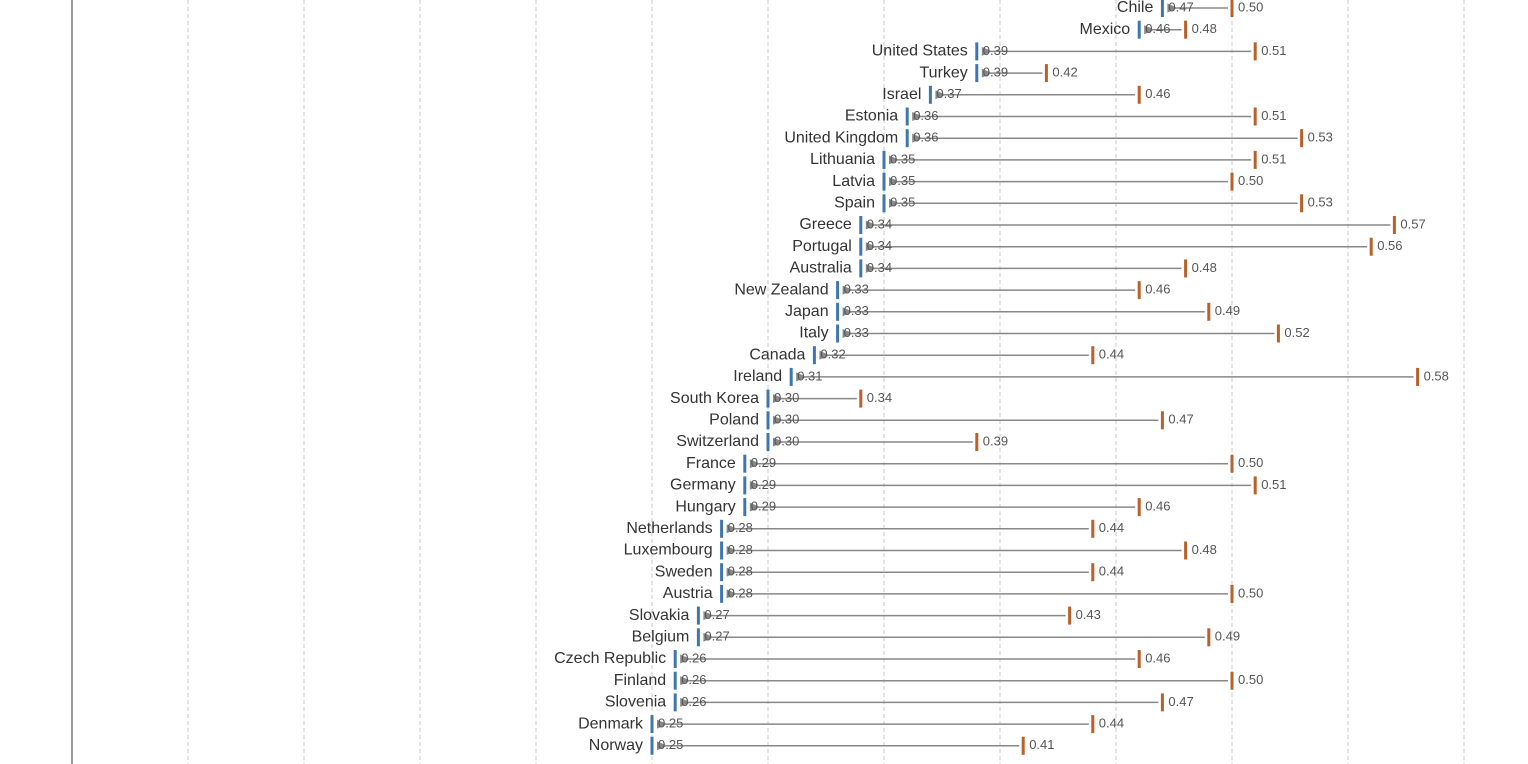 The height and width of the screenshot is (764, 1528). What do you see at coordinates (757, 376) in the screenshot?
I see `country-label: Ireland` at bounding box center [757, 376].